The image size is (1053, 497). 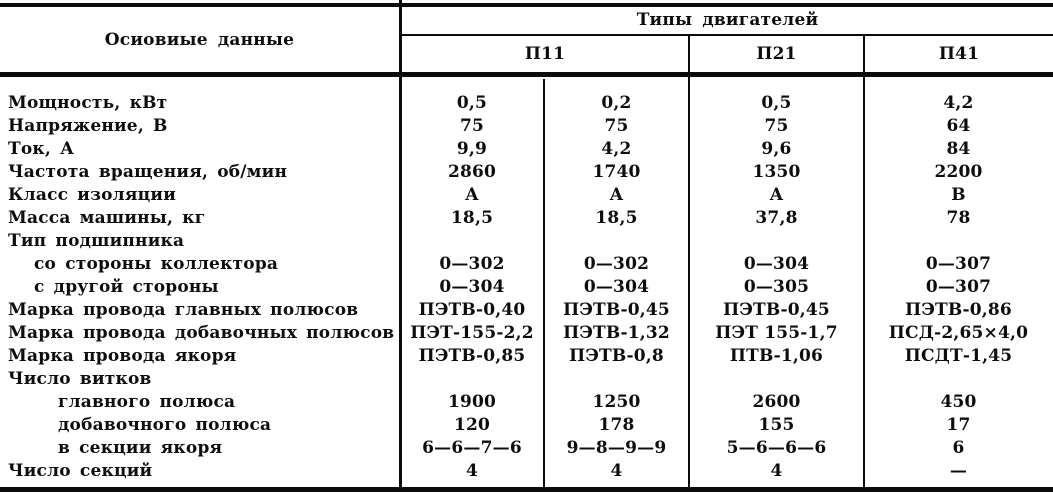 What do you see at coordinates (776, 425) in the screenshot?
I see `row-value: 155` at bounding box center [776, 425].